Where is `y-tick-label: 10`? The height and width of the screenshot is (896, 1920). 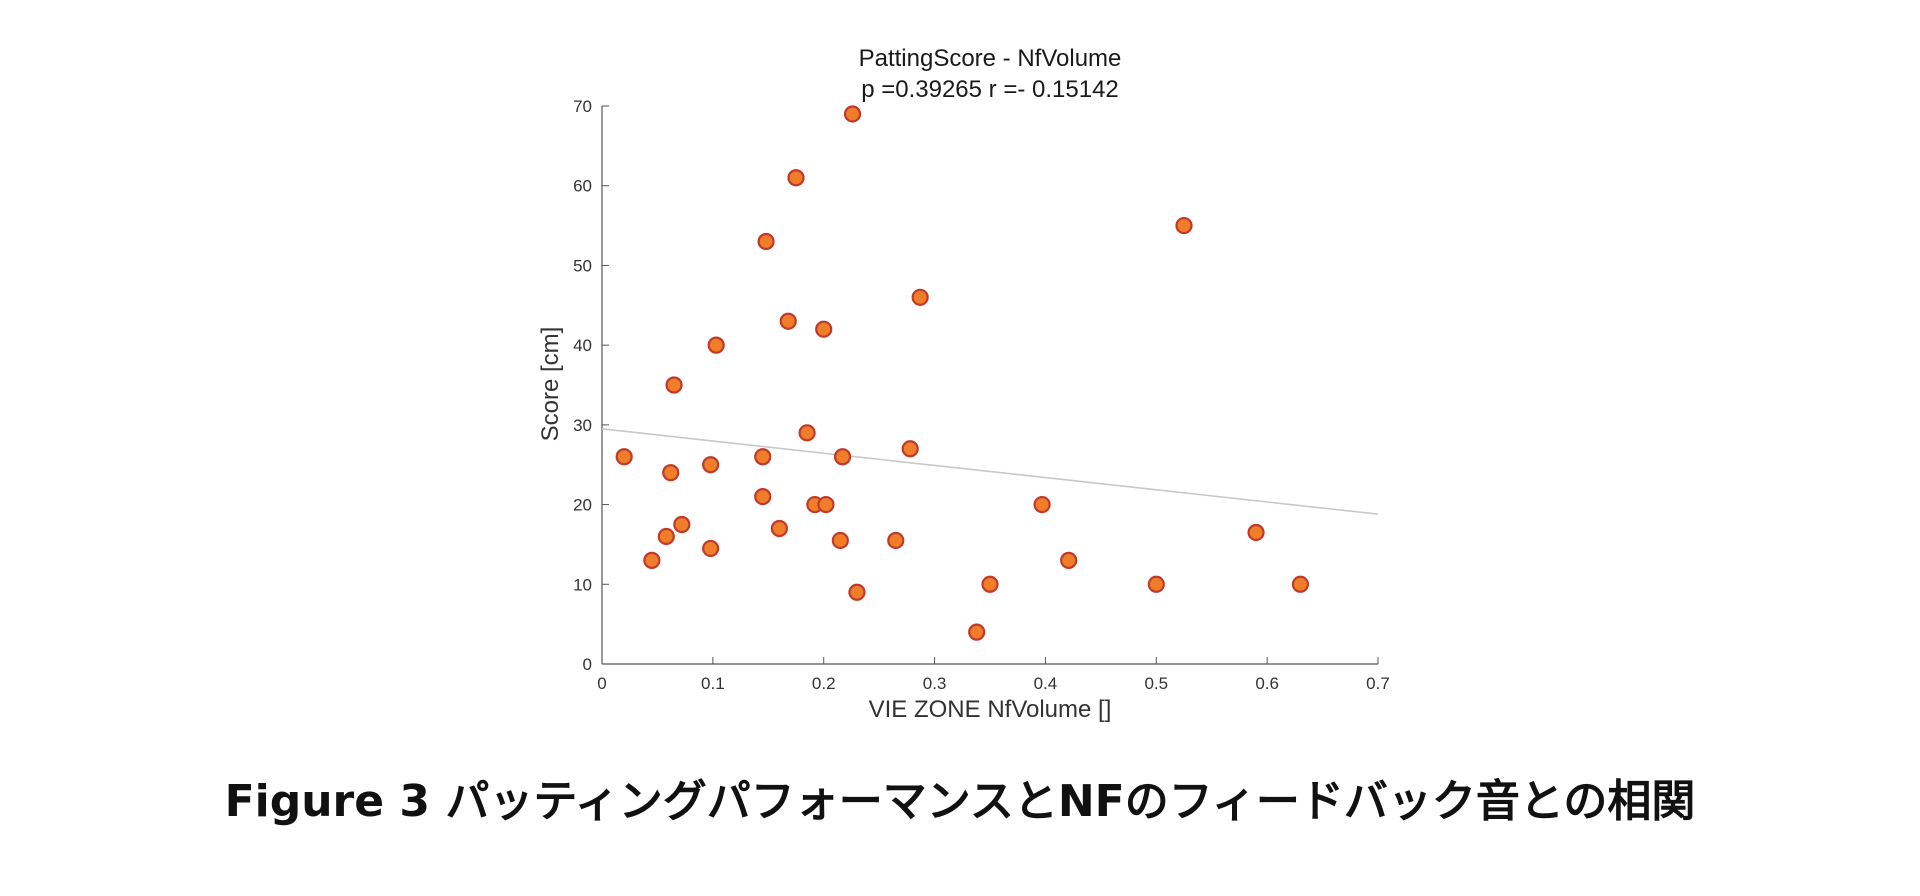
y-tick-label: 10 is located at coordinates (582, 584).